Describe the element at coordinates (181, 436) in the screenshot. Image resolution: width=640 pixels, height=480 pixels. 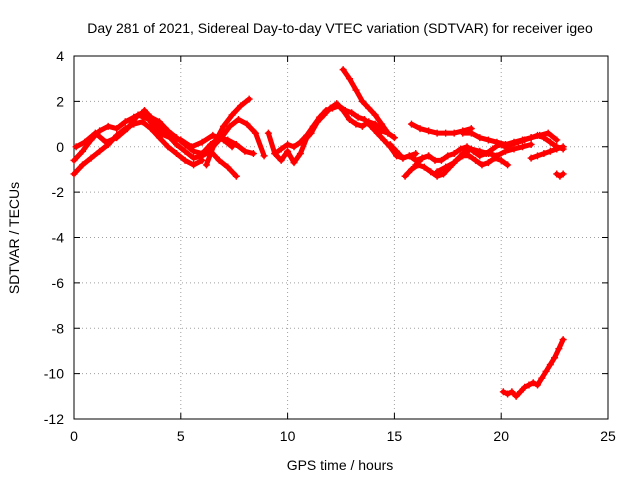
I see `x-tick-label: 5` at that location.